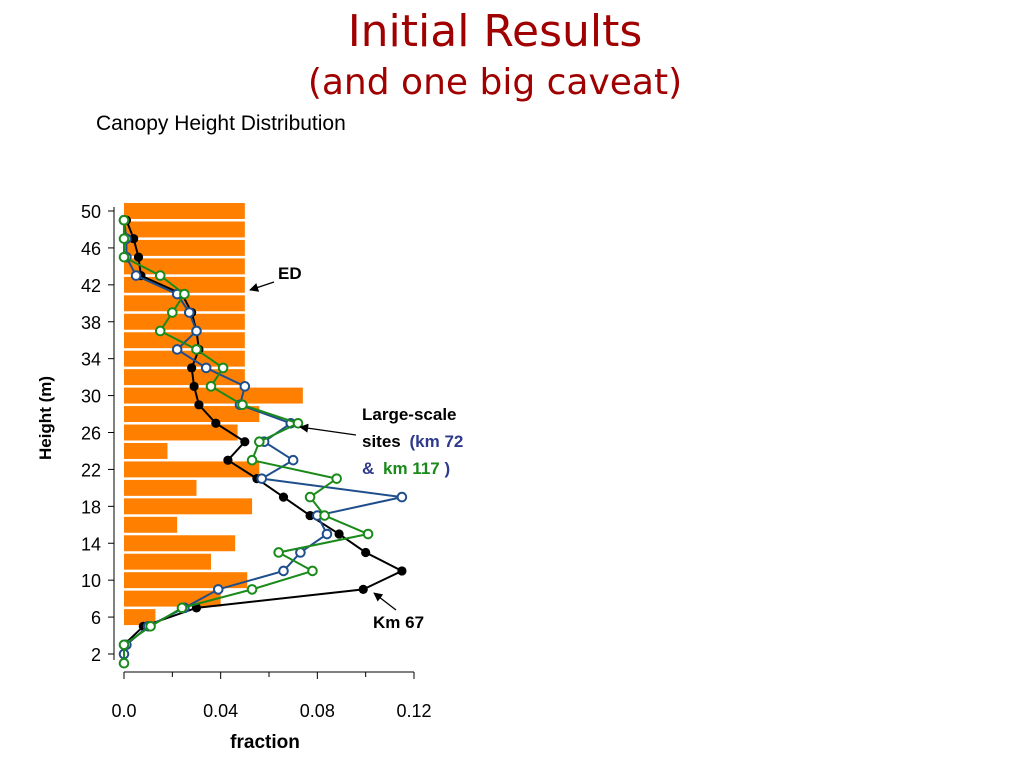 This screenshot has height=768, width=1024. I want to click on annotation-close-paren: ), so click(447, 468).